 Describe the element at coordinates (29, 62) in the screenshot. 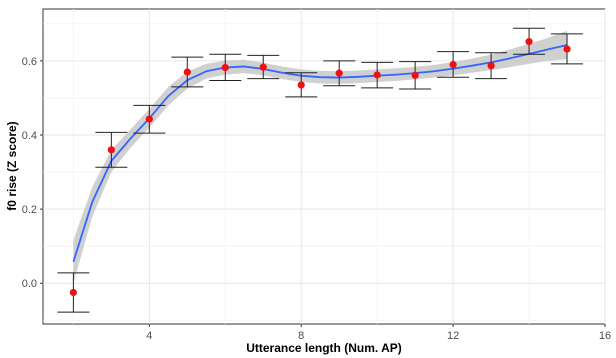

I see `y-tick-label: 0.6` at that location.